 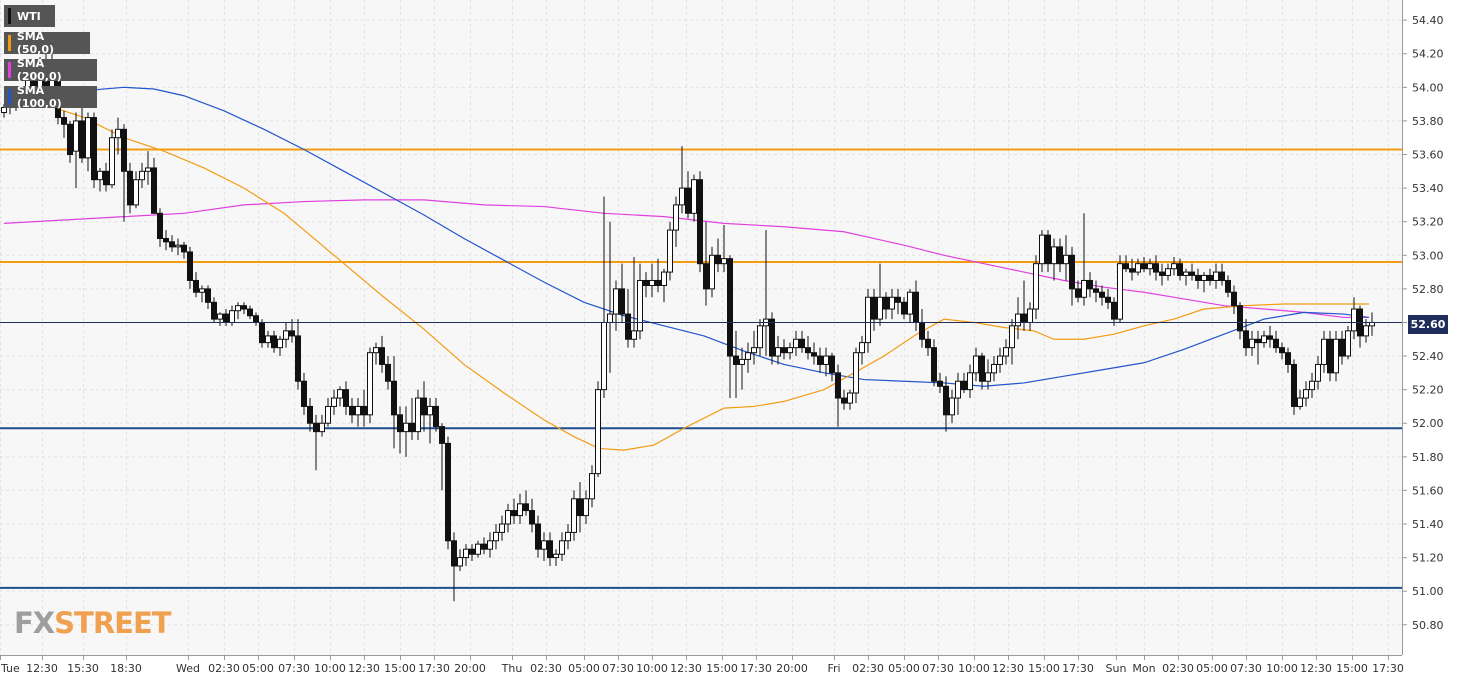 I want to click on legend-item-sma50: SMA (50,0), so click(x=47, y=43).